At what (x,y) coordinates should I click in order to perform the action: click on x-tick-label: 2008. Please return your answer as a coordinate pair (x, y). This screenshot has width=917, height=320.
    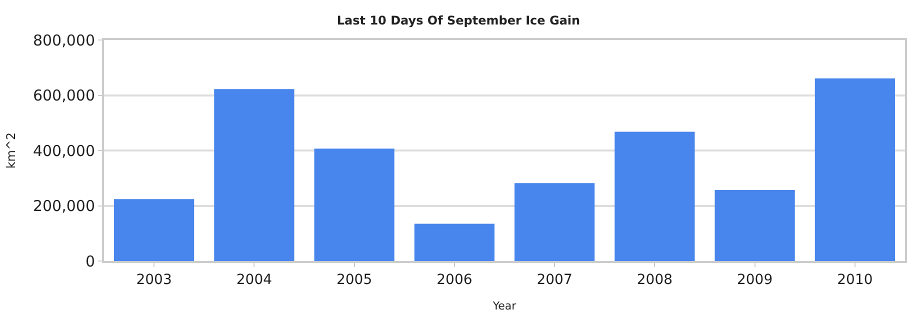
    Looking at the image, I should click on (654, 280).